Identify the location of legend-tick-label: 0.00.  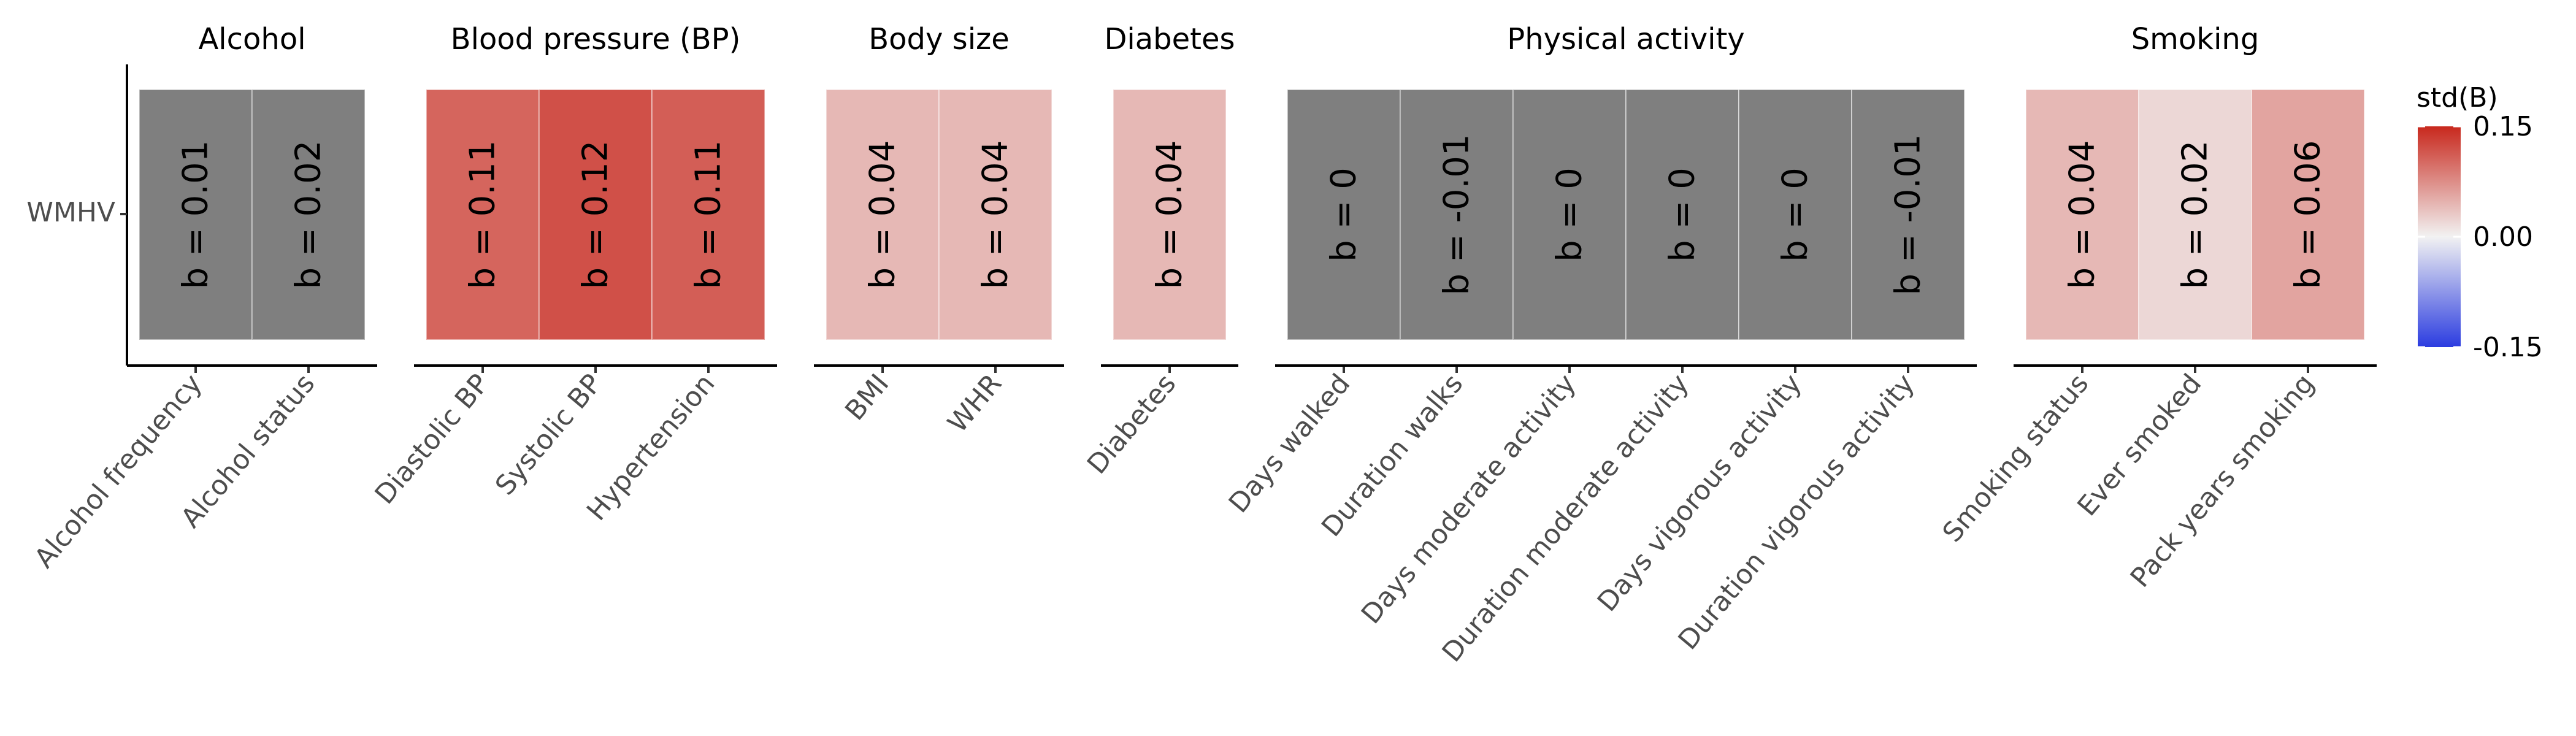
(2503, 237).